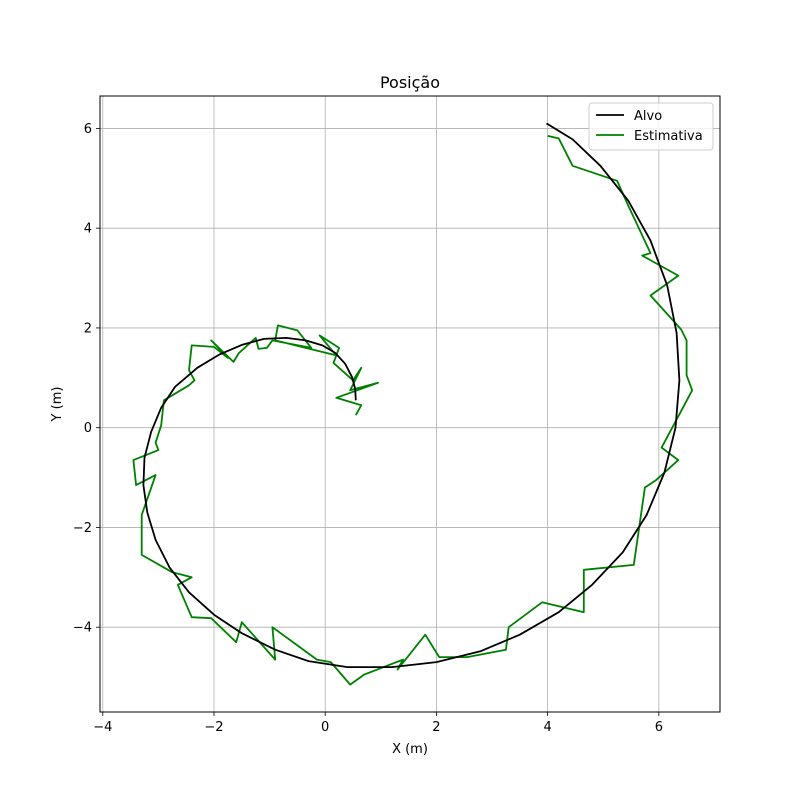 This screenshot has height=800, width=800. I want to click on x-tick-label: −2, so click(213, 727).